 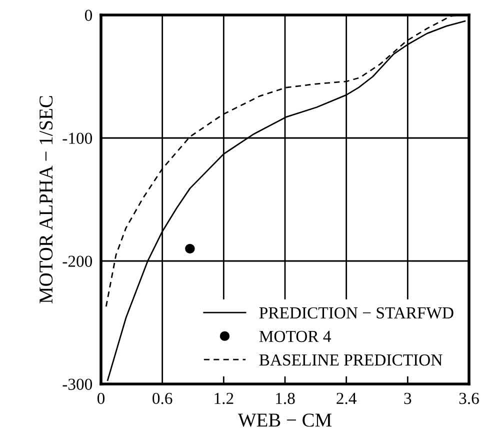 I want to click on x-tick-label: 3, so click(x=408, y=398).